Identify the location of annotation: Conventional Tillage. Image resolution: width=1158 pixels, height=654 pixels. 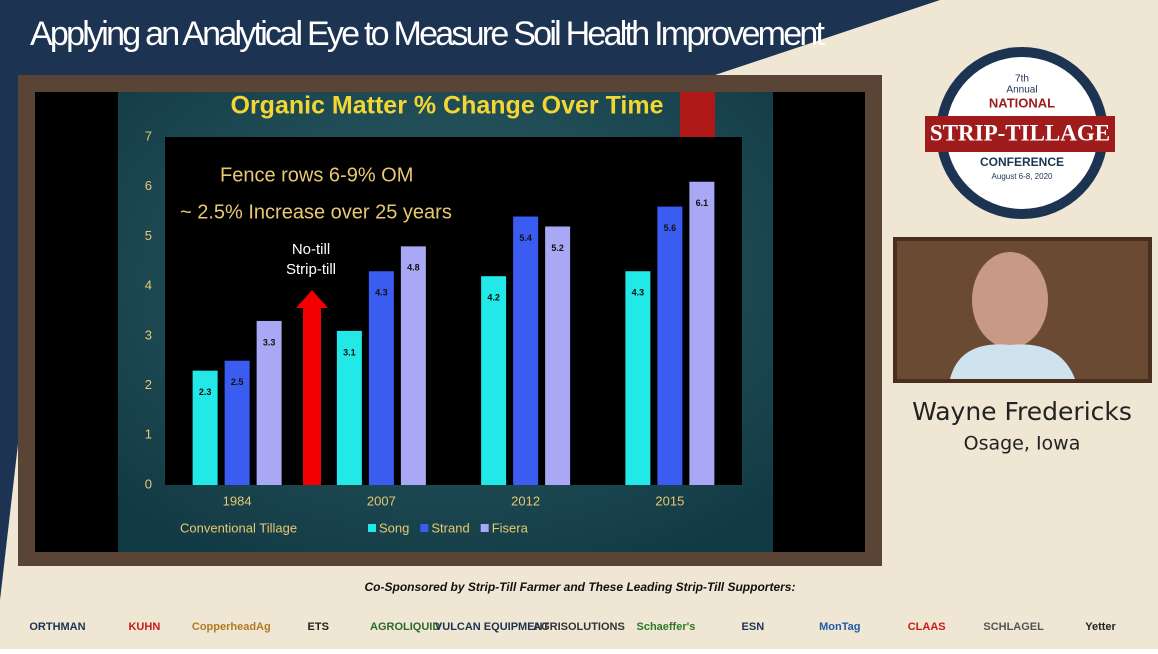
(238, 527).